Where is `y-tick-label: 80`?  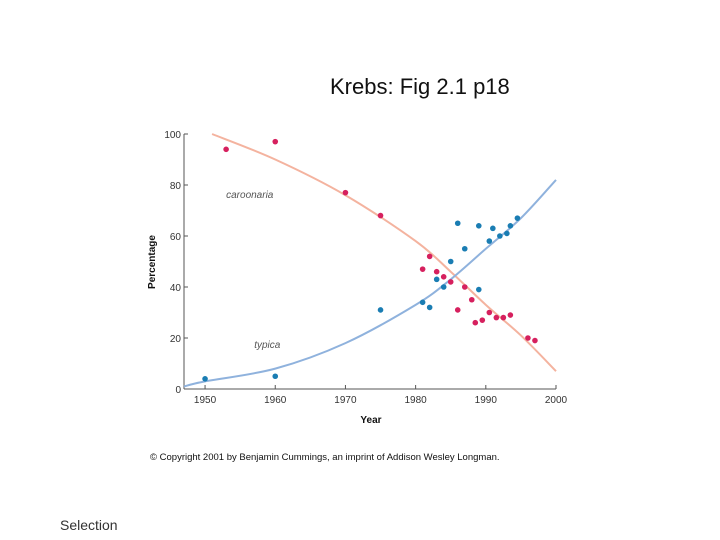 y-tick-label: 80 is located at coordinates (176, 186).